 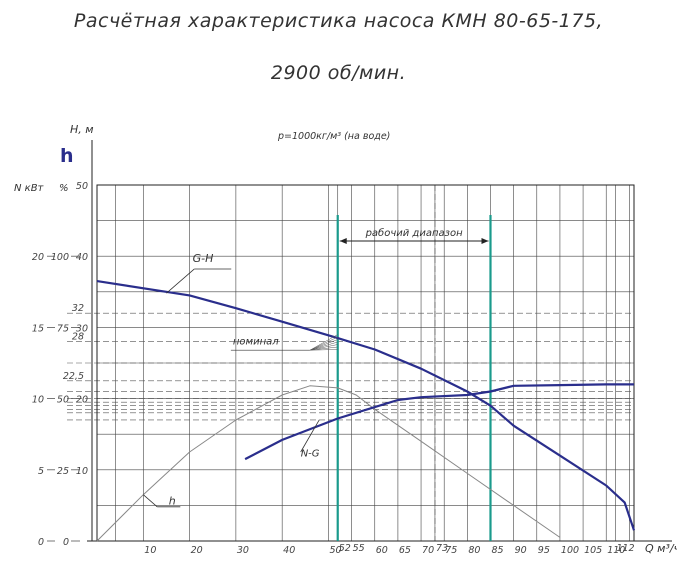 What do you see at coordinates (414, 378) in the screenshot?
I see `operating-range: рабочий диапазон` at bounding box center [414, 378].